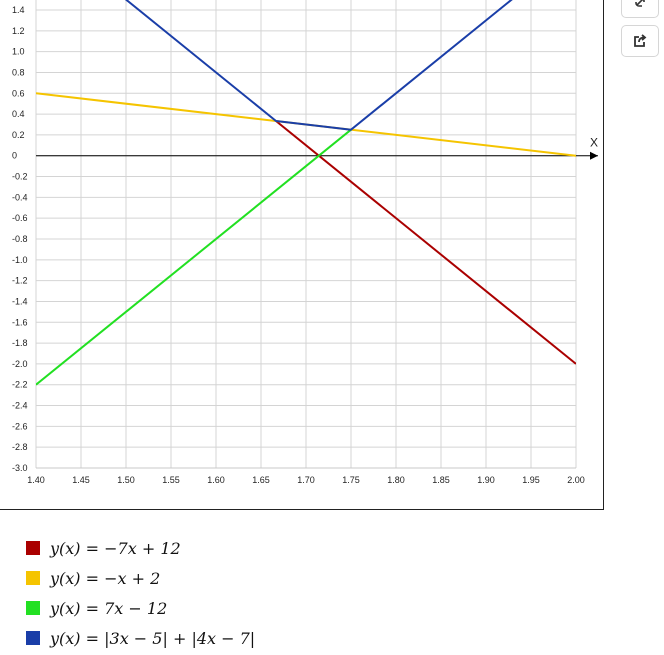 Image resolution: width=664 pixels, height=655 pixels. Describe the element at coordinates (18, 31) in the screenshot. I see `y-tick-label: 1.2` at that location.